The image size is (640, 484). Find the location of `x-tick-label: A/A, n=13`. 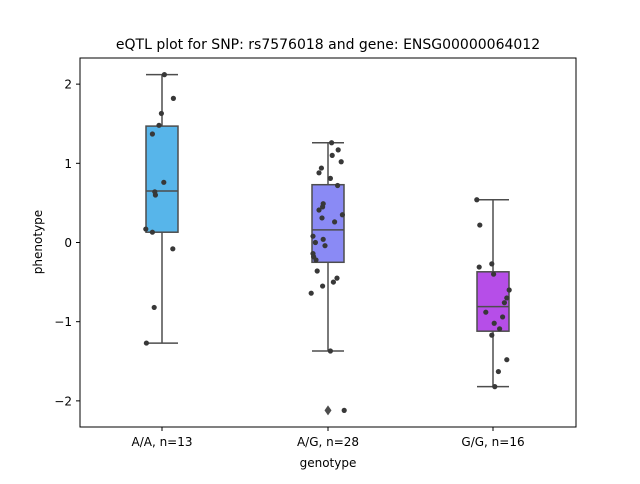

x-tick-label: A/A, n=13 is located at coordinates (161, 442).